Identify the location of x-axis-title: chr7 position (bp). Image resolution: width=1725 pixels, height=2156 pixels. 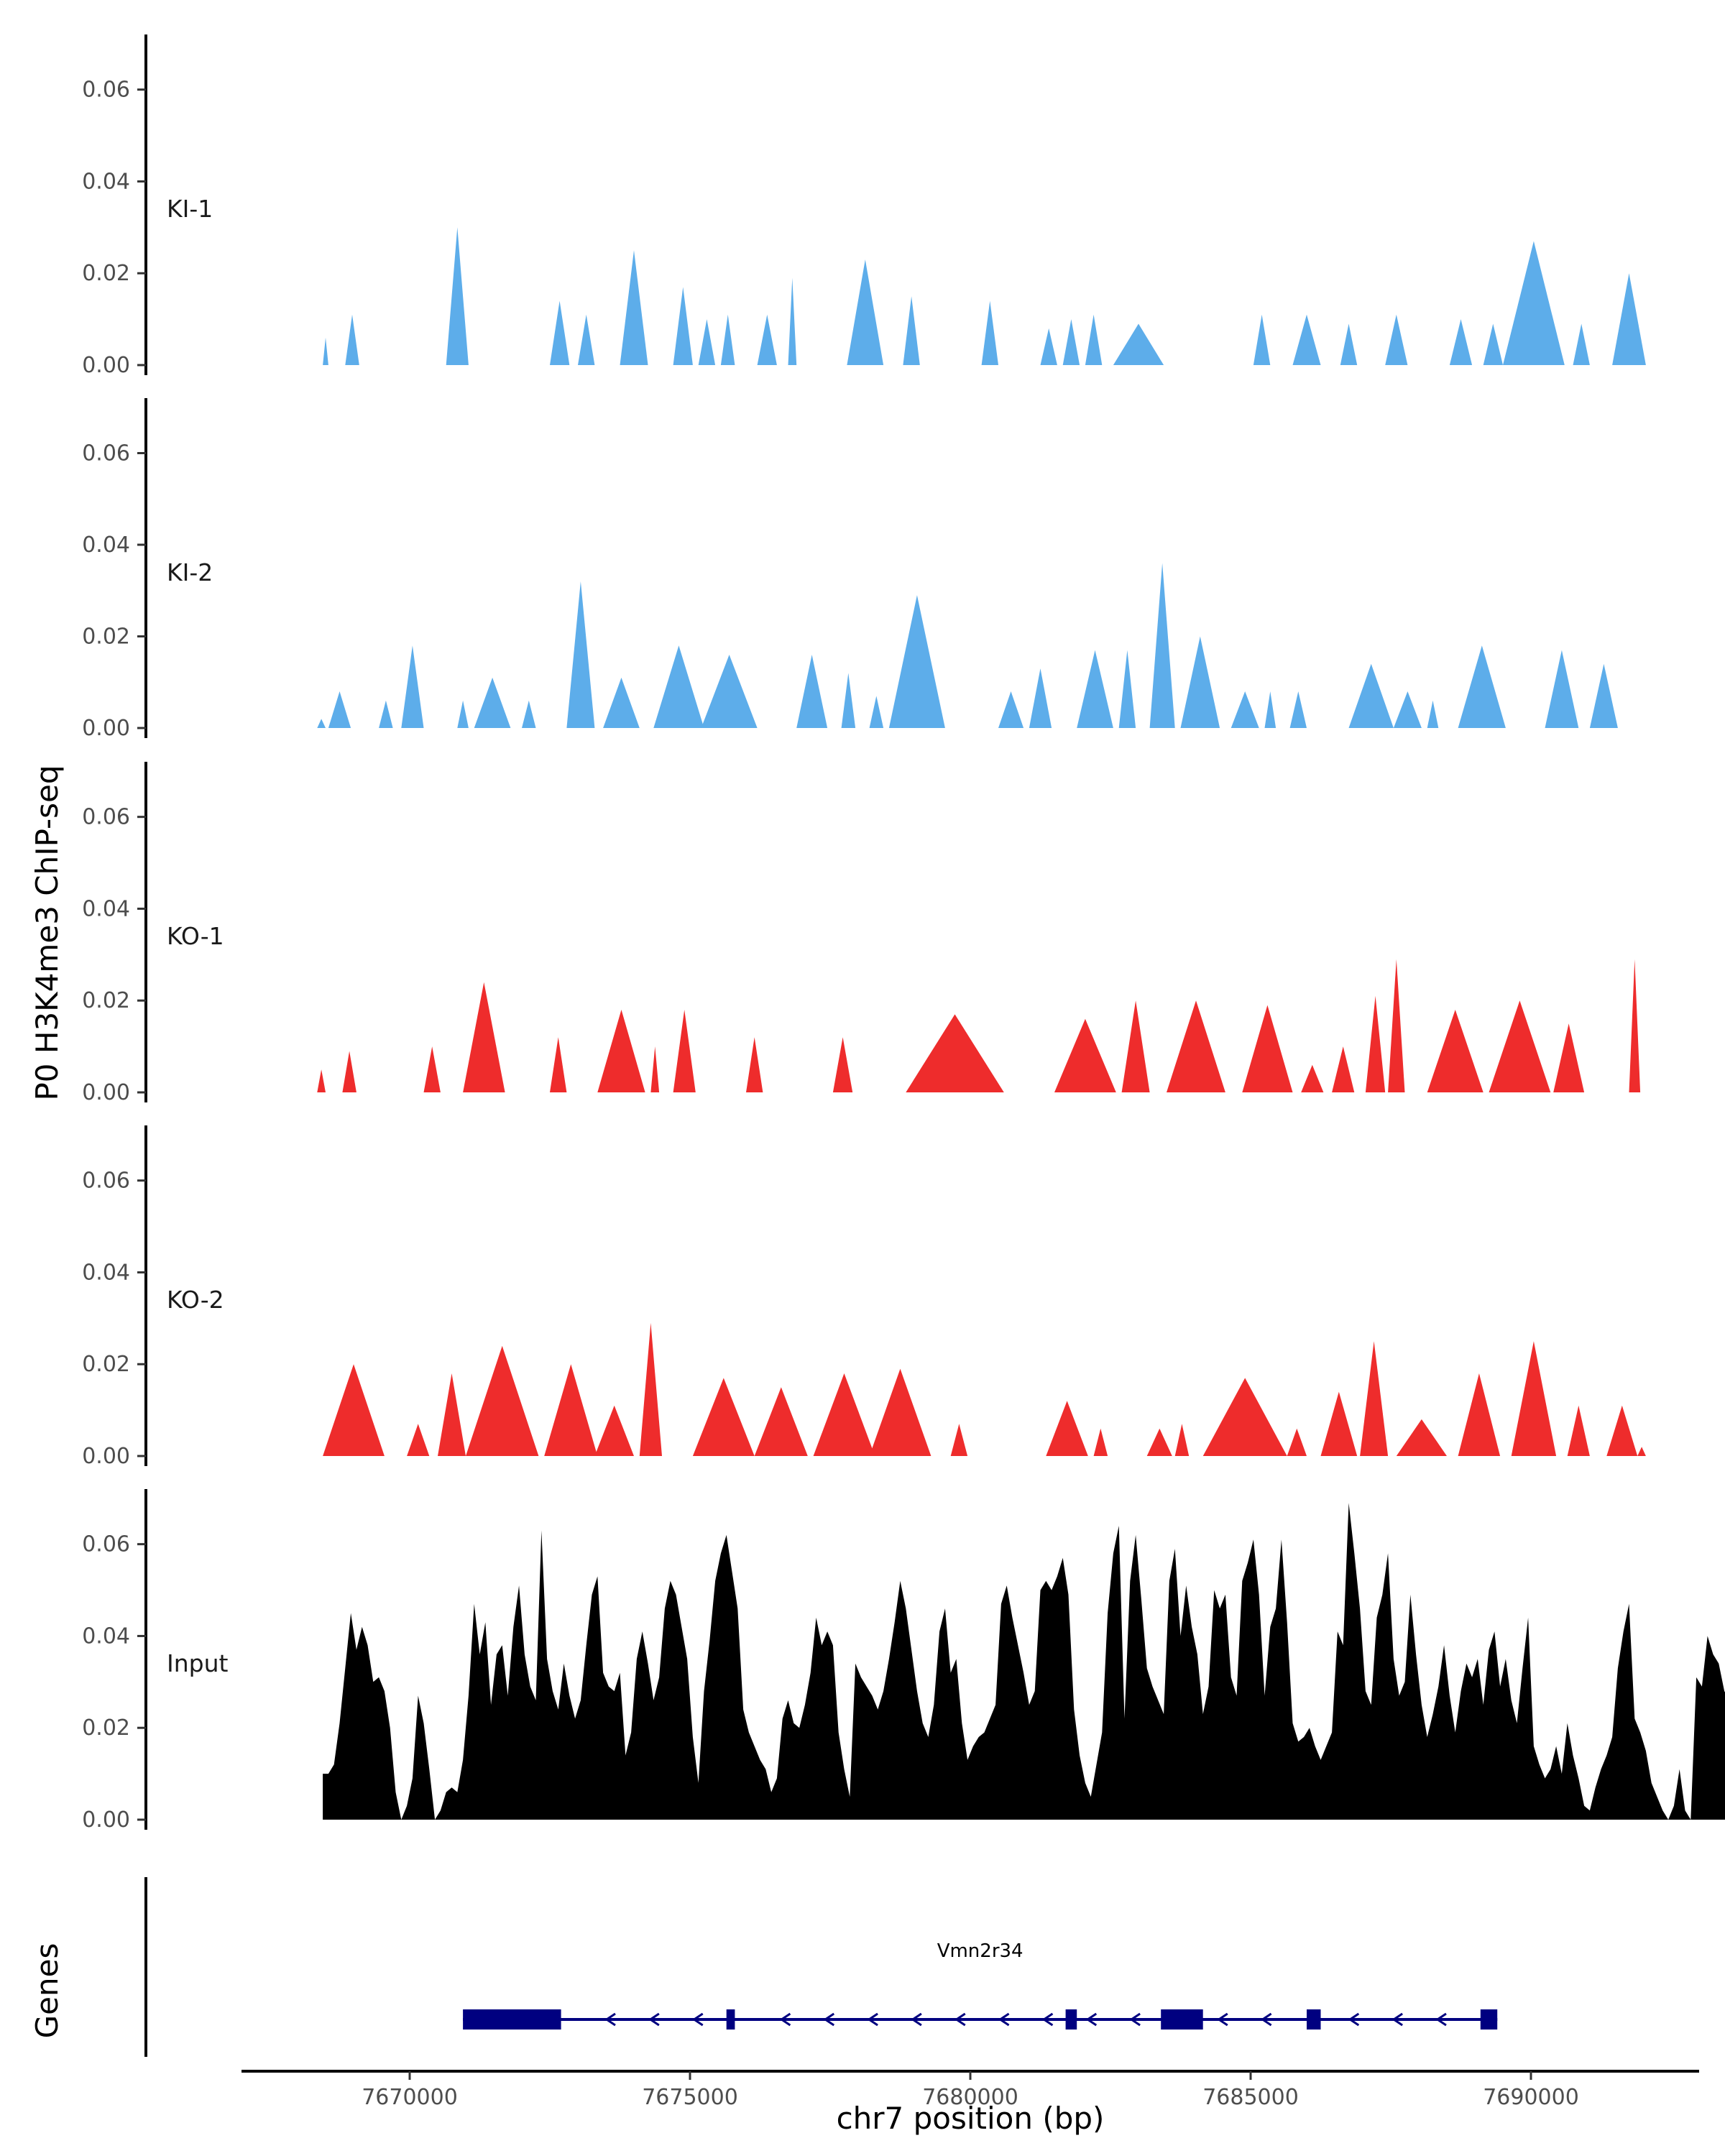
(971, 2118).